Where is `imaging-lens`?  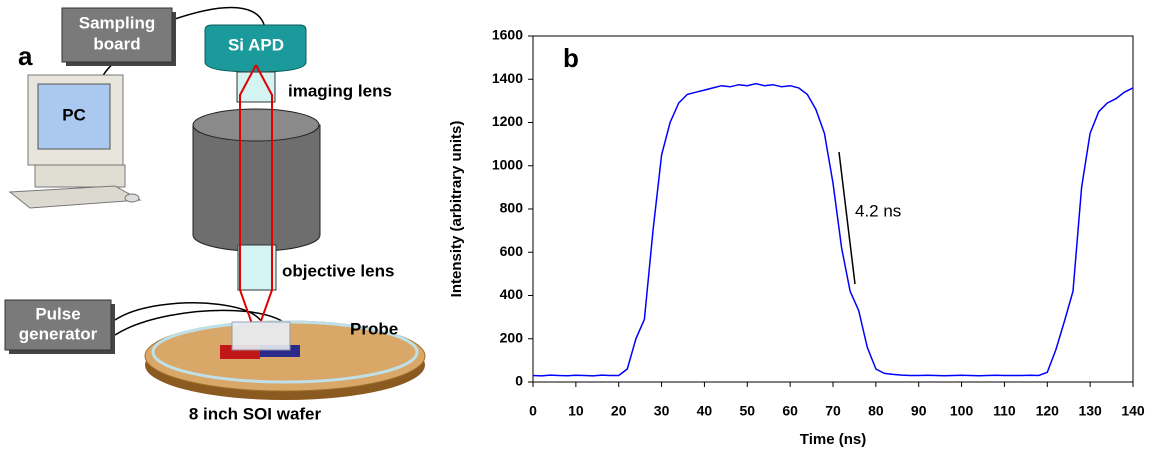 imaging-lens is located at coordinates (256, 87).